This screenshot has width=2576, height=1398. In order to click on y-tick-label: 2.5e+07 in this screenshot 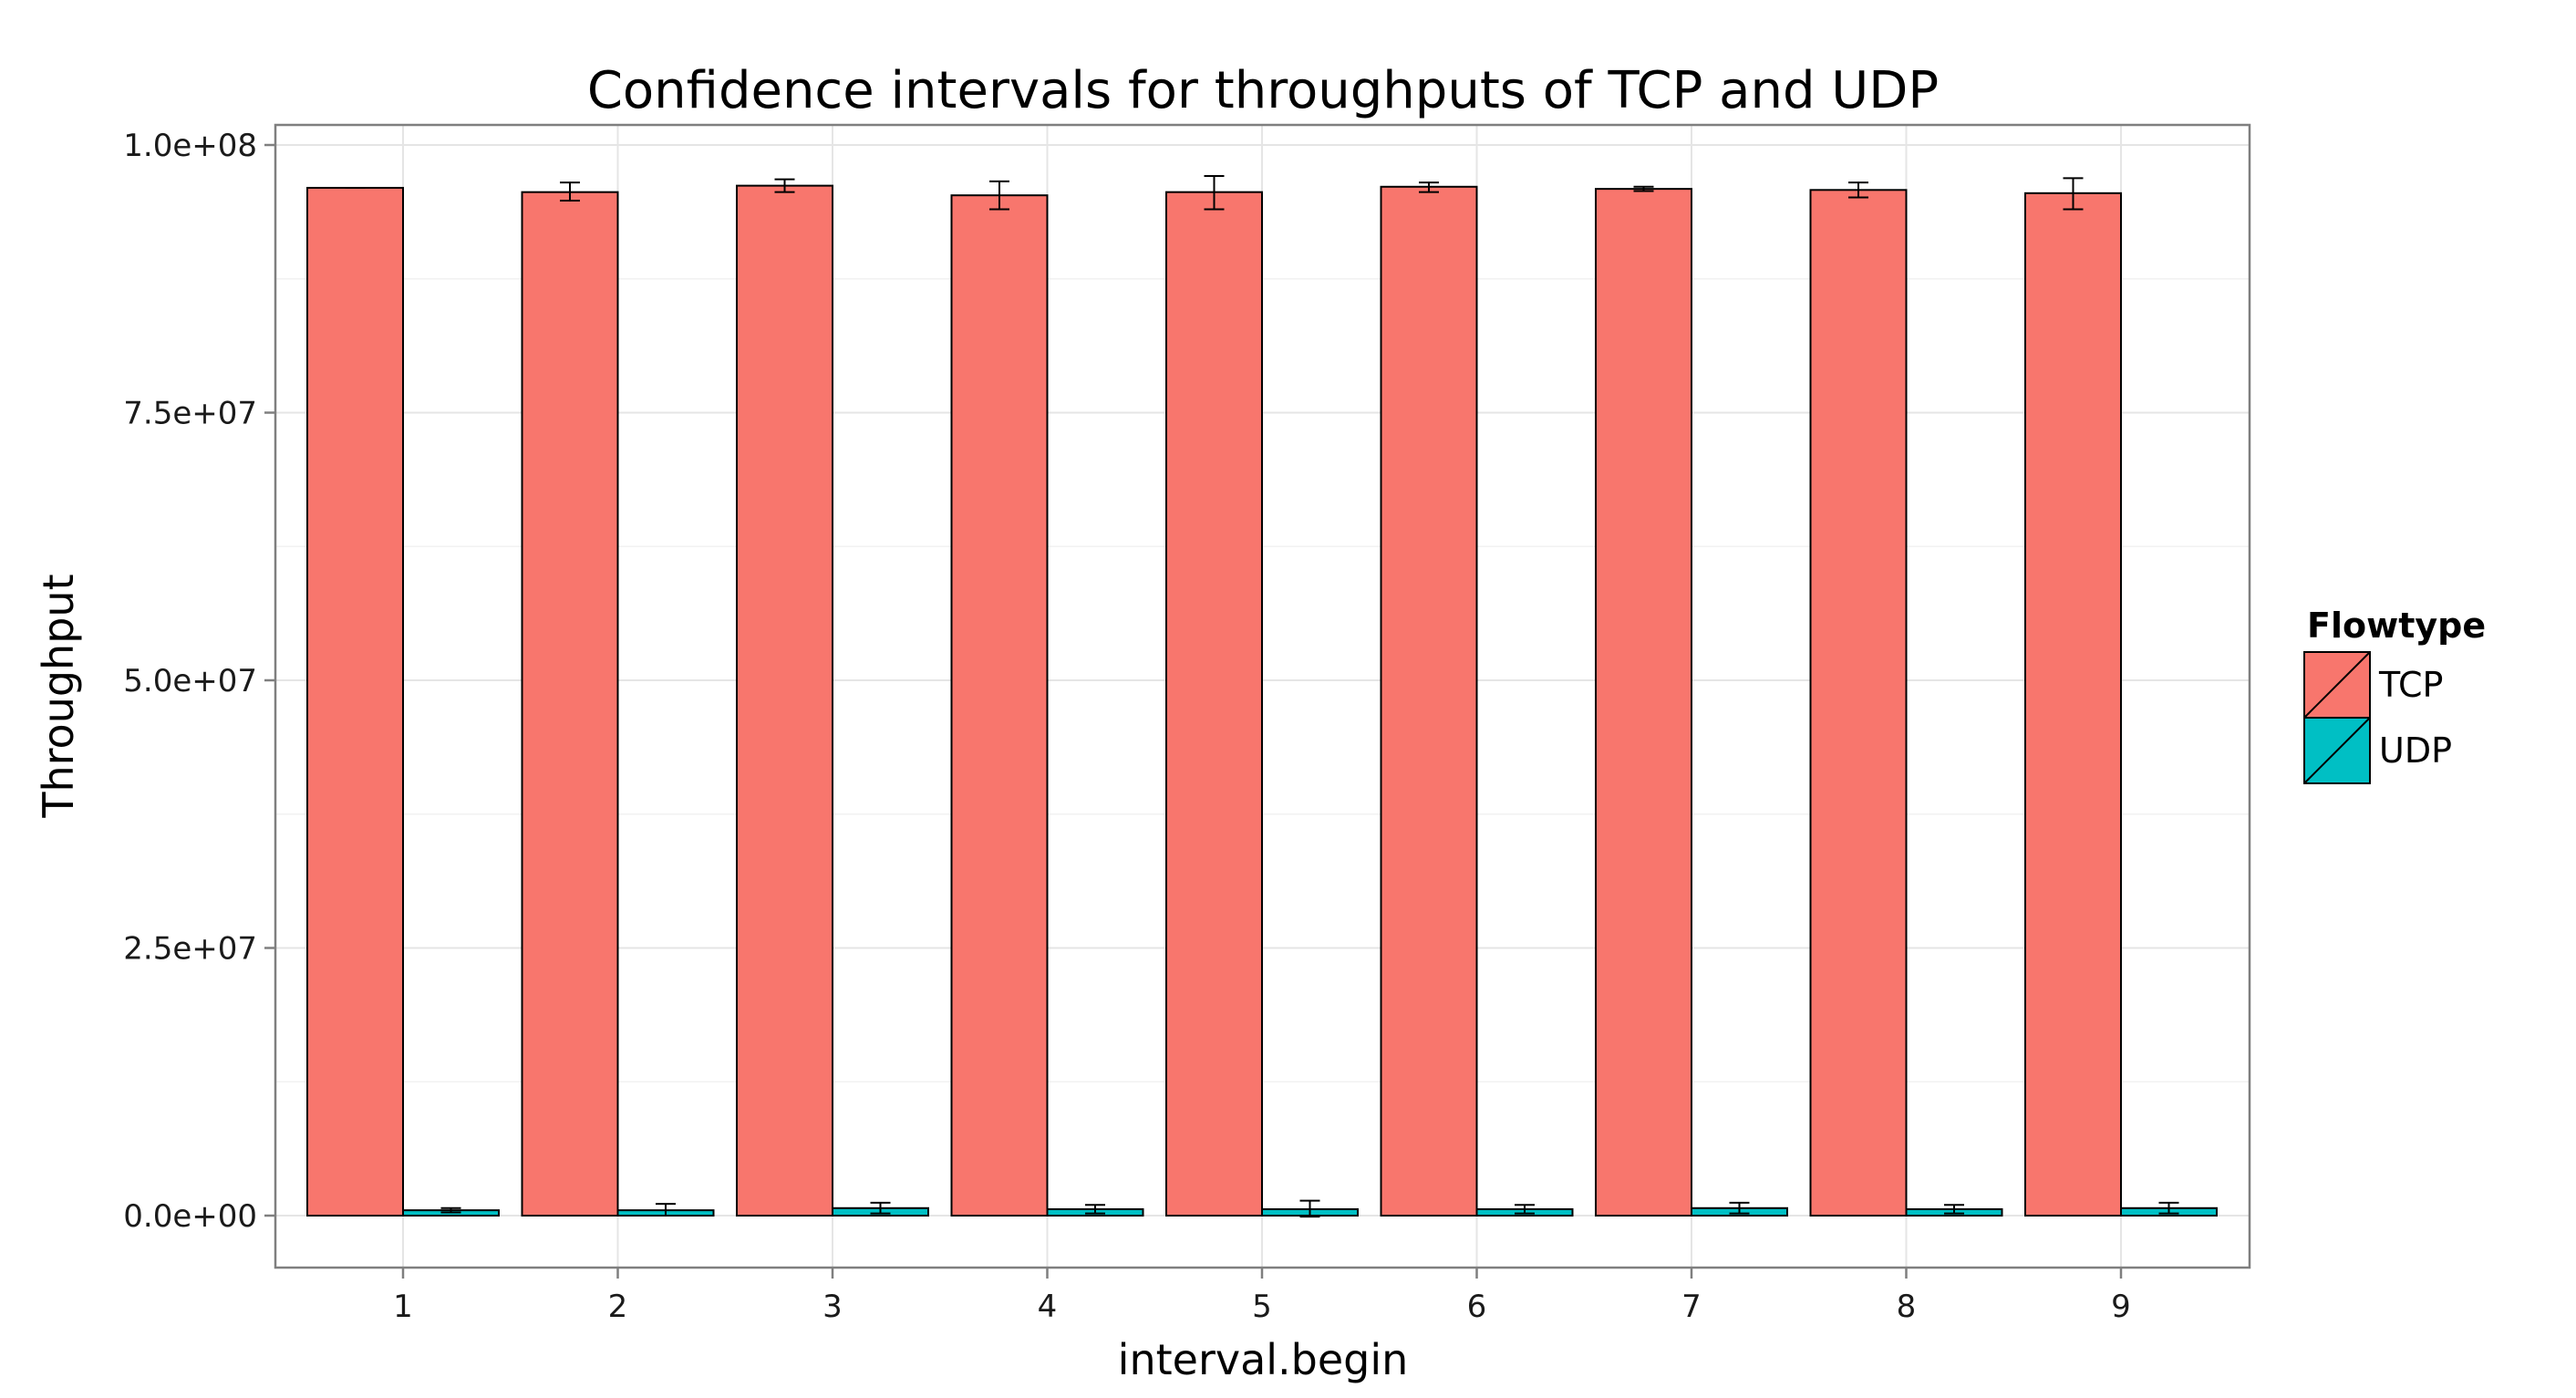, I will do `click(190, 949)`.